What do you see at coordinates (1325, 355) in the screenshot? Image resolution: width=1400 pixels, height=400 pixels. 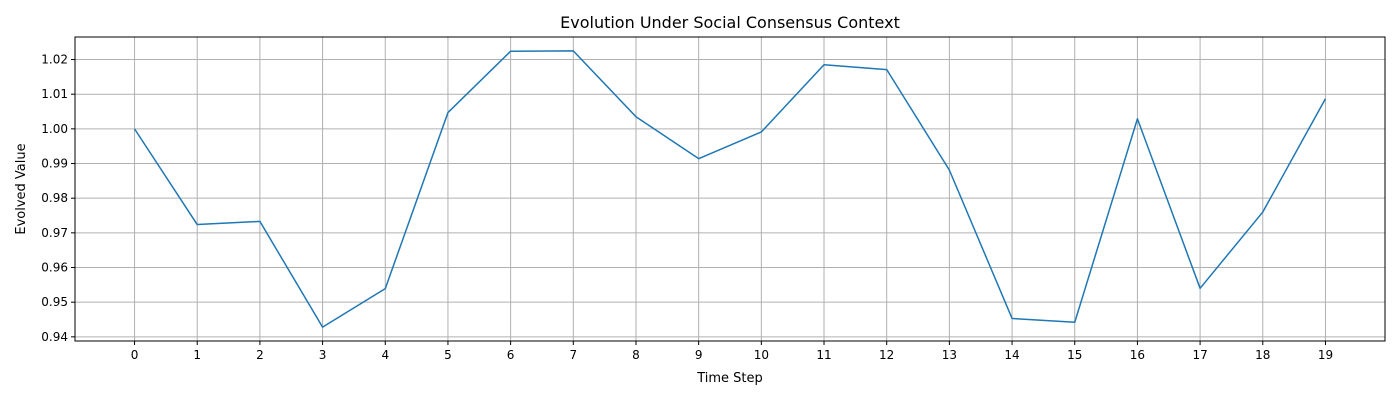 I see `x-tick-label: 19` at bounding box center [1325, 355].